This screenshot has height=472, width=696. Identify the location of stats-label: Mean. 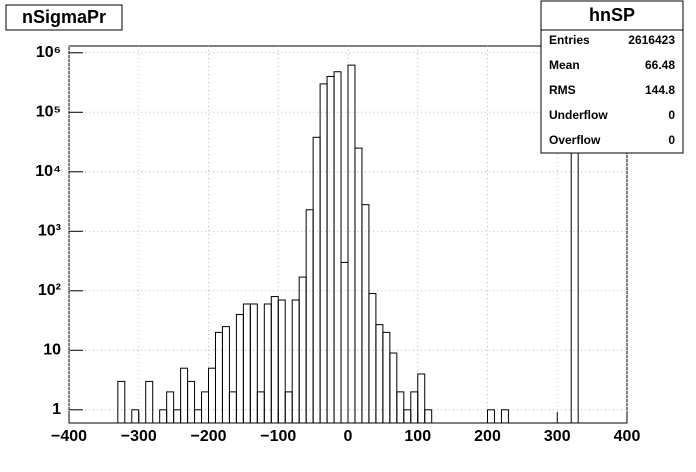
(564, 65).